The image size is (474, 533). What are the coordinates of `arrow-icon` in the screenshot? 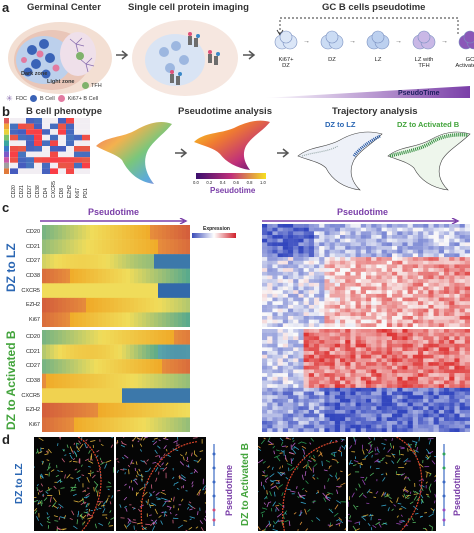 It's located at (249, 55).